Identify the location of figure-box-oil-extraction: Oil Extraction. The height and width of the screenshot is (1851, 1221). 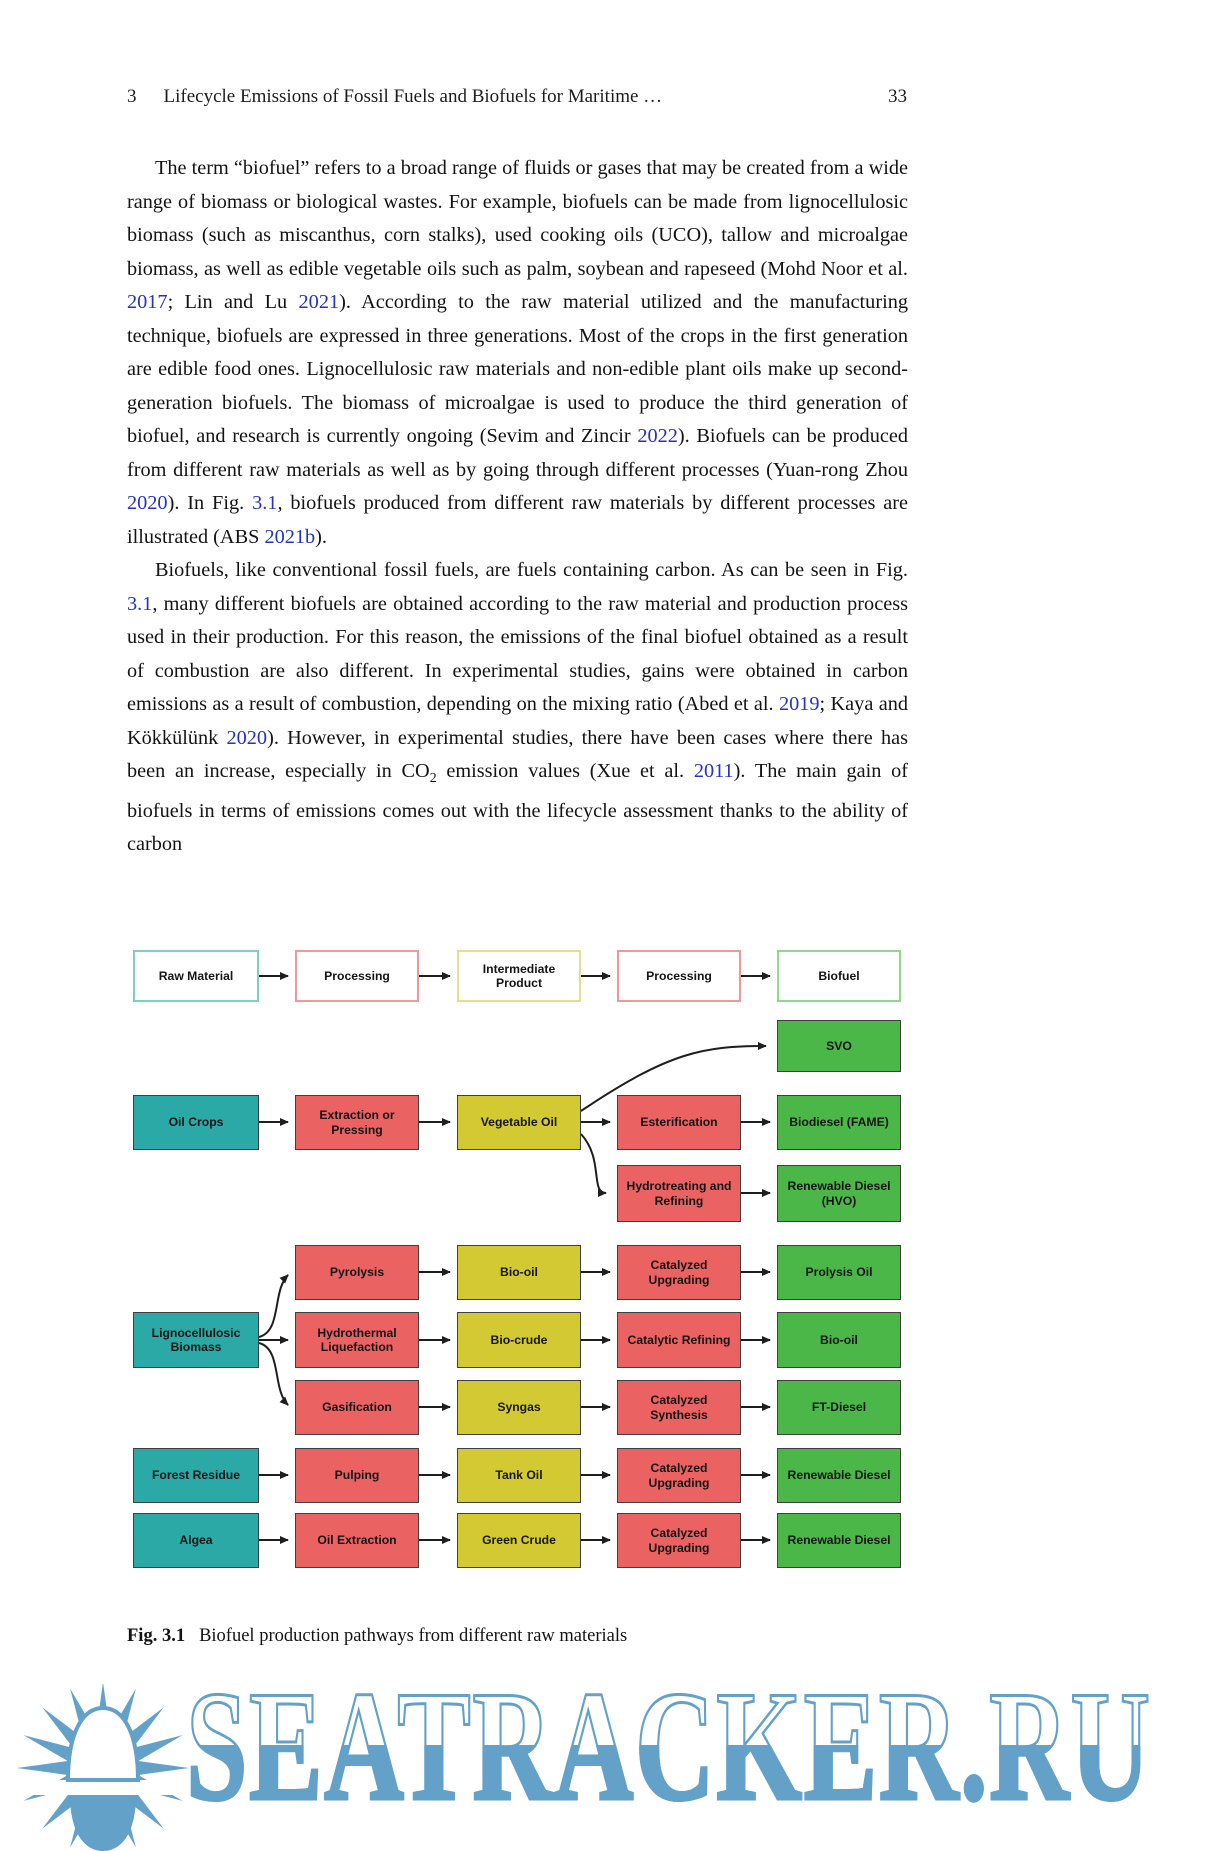
(357, 1540).